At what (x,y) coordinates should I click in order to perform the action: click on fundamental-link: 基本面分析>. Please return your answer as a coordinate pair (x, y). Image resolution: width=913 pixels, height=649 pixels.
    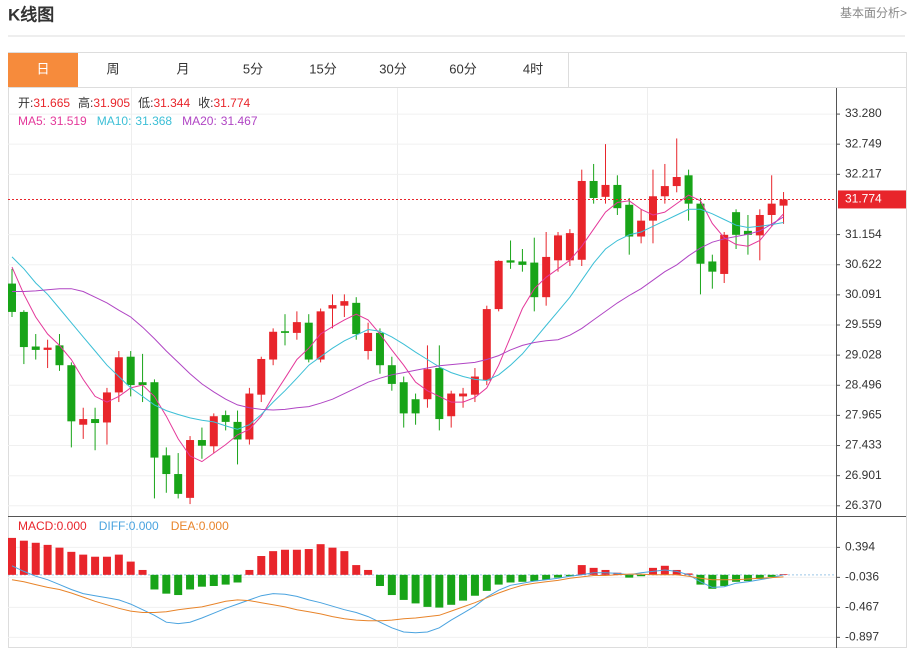
    Looking at the image, I should click on (873, 13).